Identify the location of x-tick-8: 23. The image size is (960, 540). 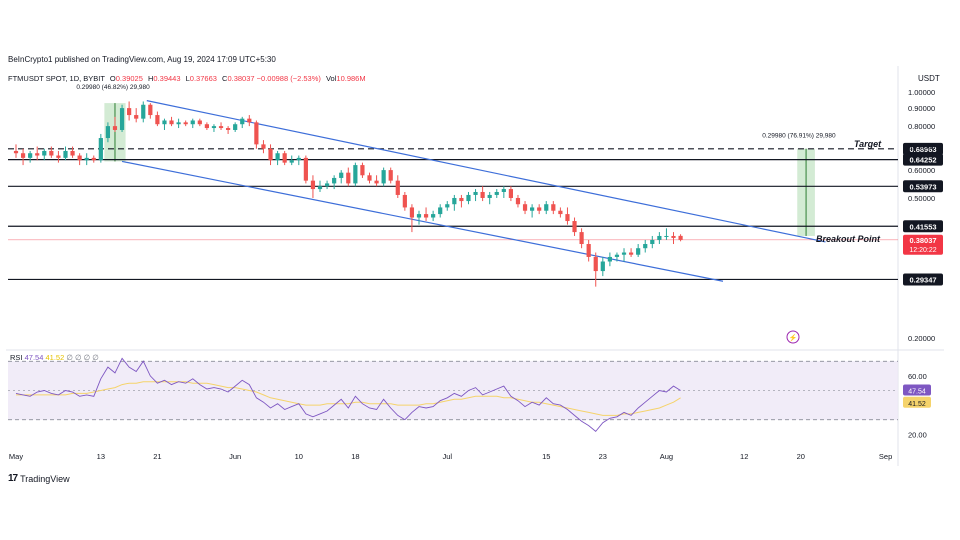
(603, 456).